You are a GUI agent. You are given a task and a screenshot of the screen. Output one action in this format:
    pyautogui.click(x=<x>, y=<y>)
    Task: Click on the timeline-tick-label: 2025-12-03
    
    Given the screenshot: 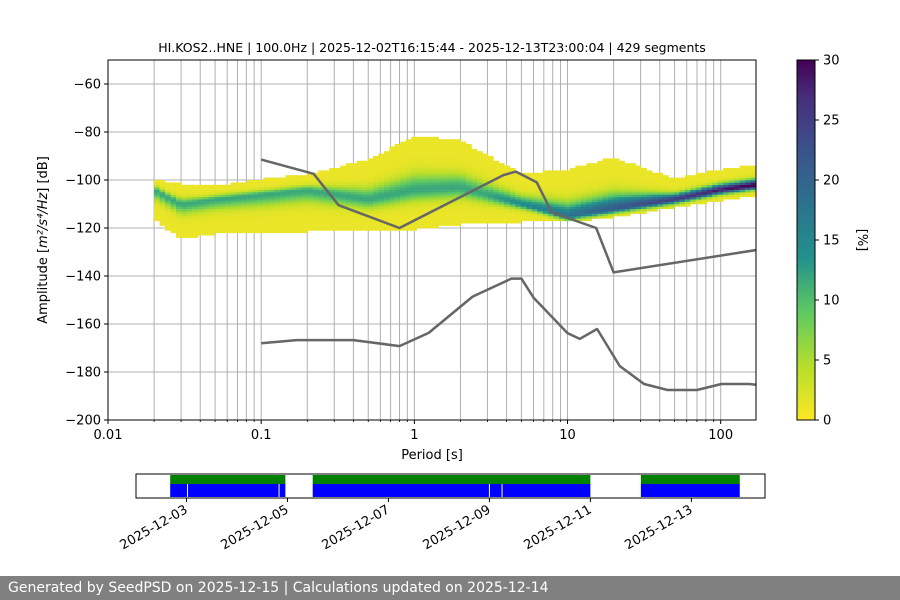 What is the action you would take?
    pyautogui.click(x=154, y=527)
    